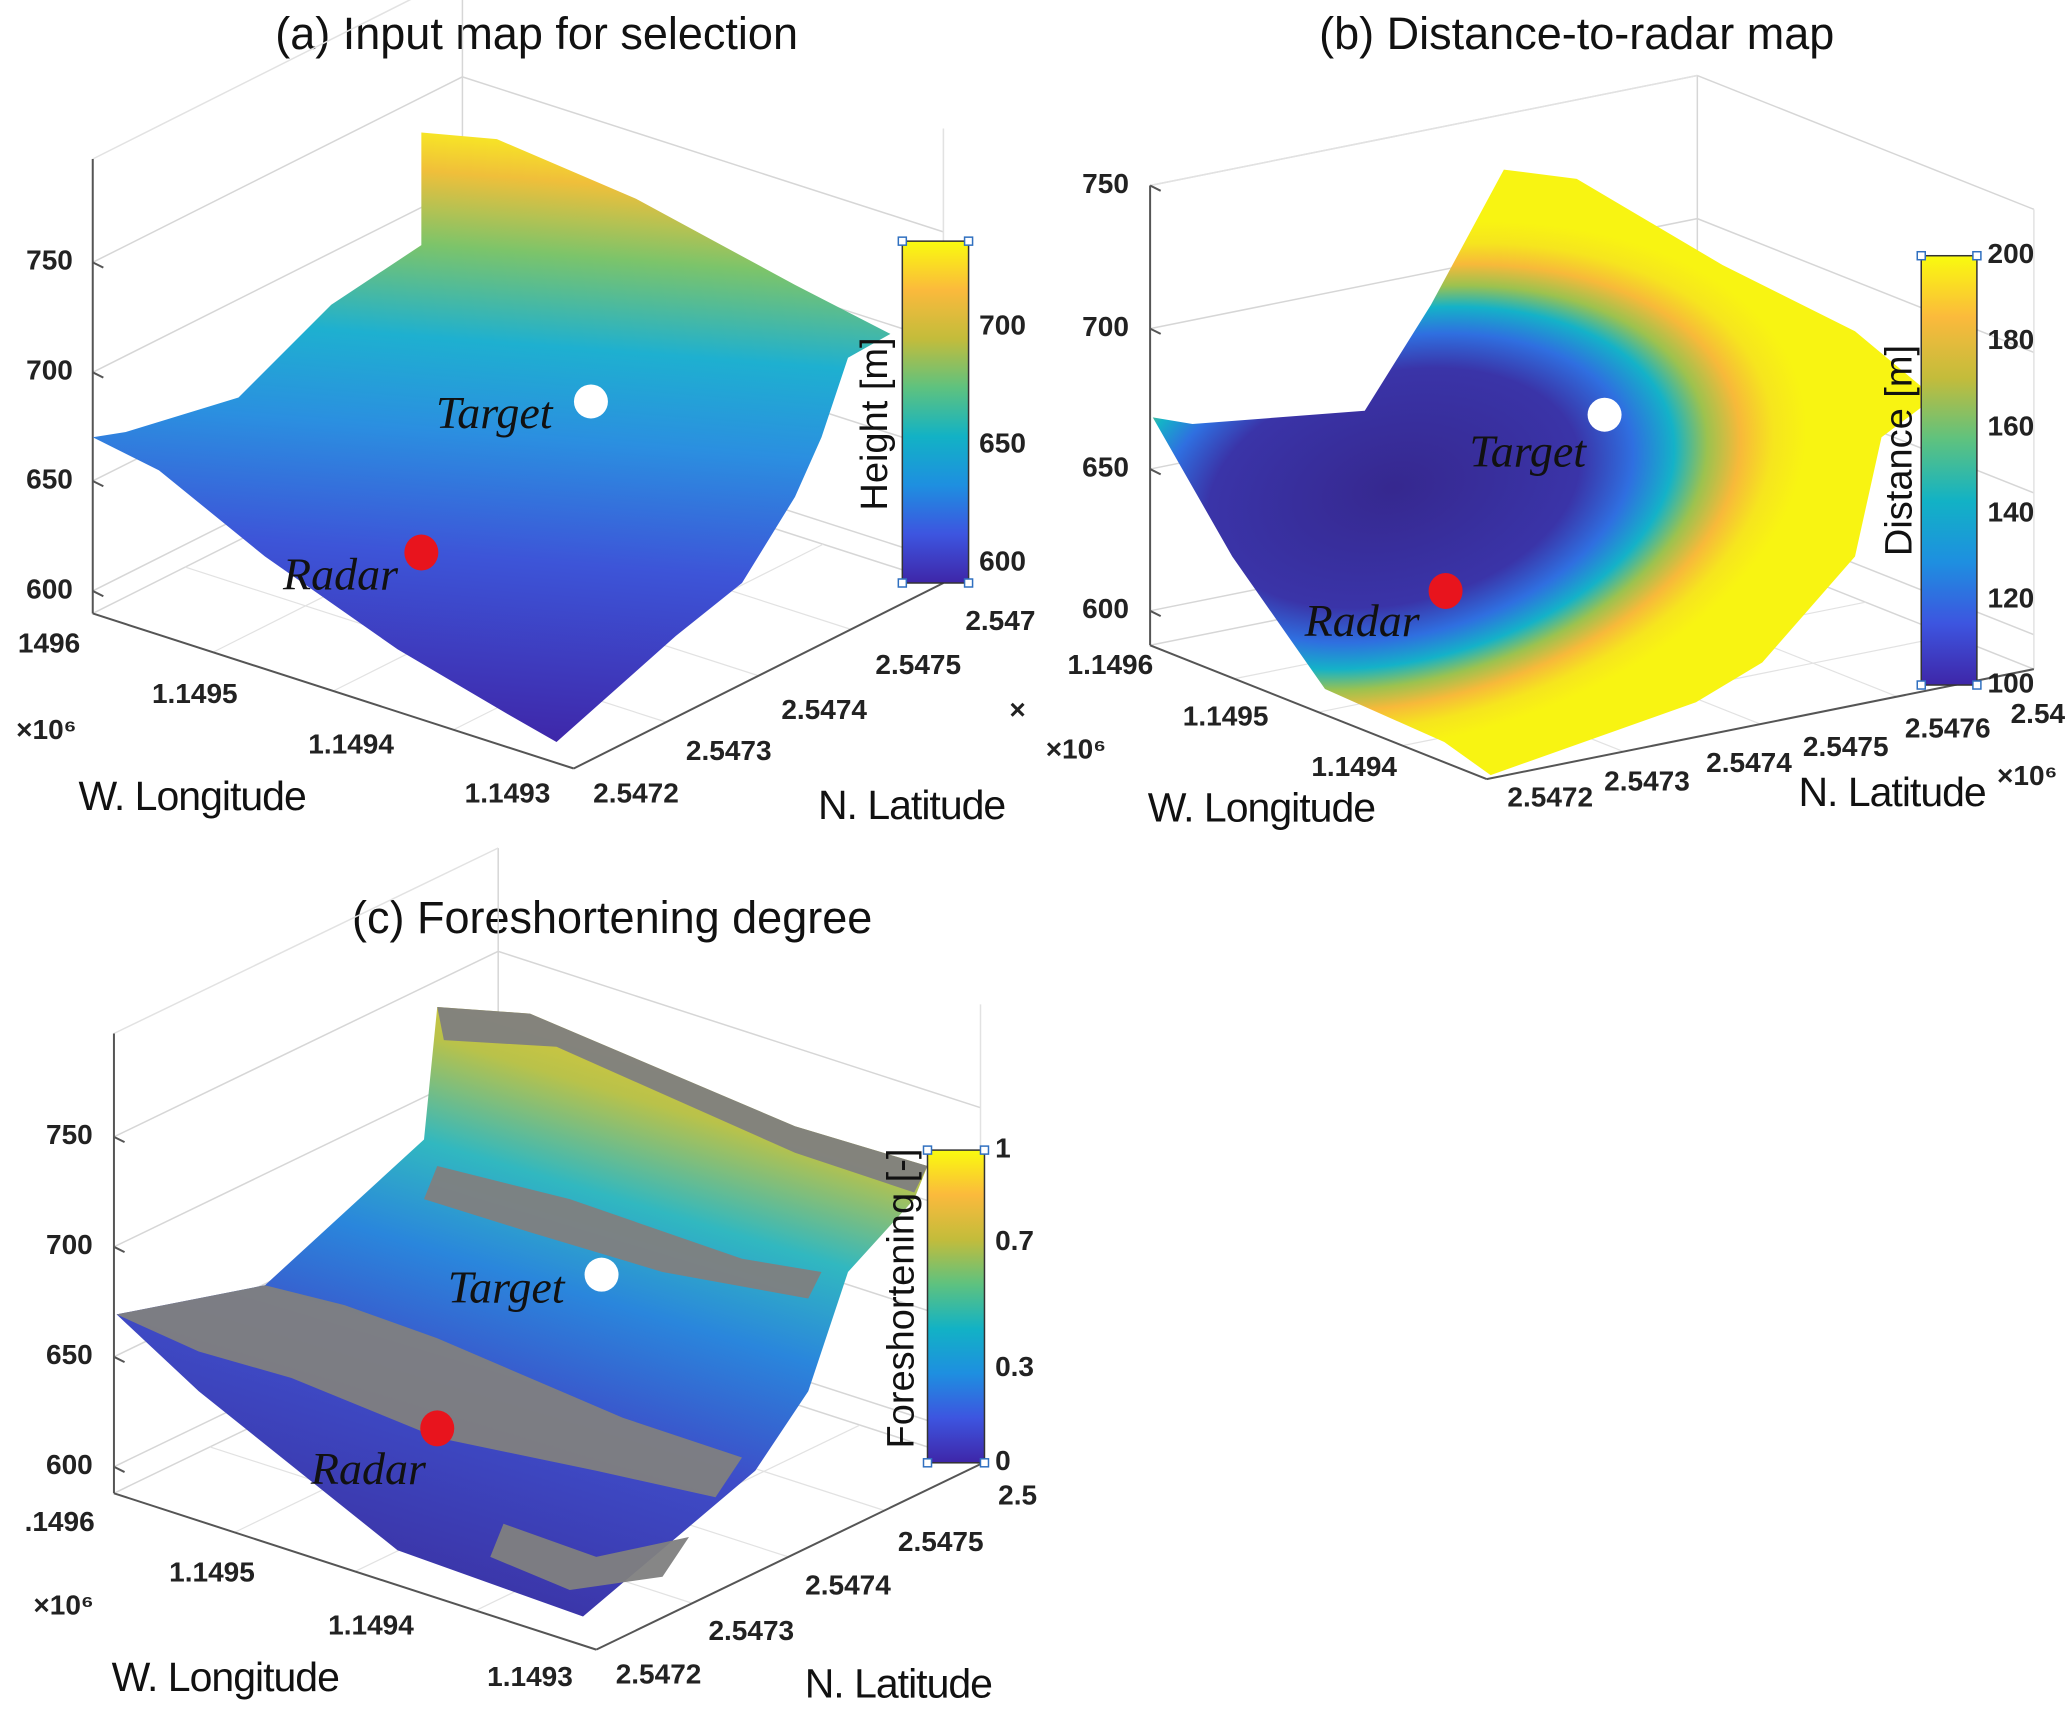  What do you see at coordinates (1949, 470) in the screenshot?
I see `colorbar` at bounding box center [1949, 470].